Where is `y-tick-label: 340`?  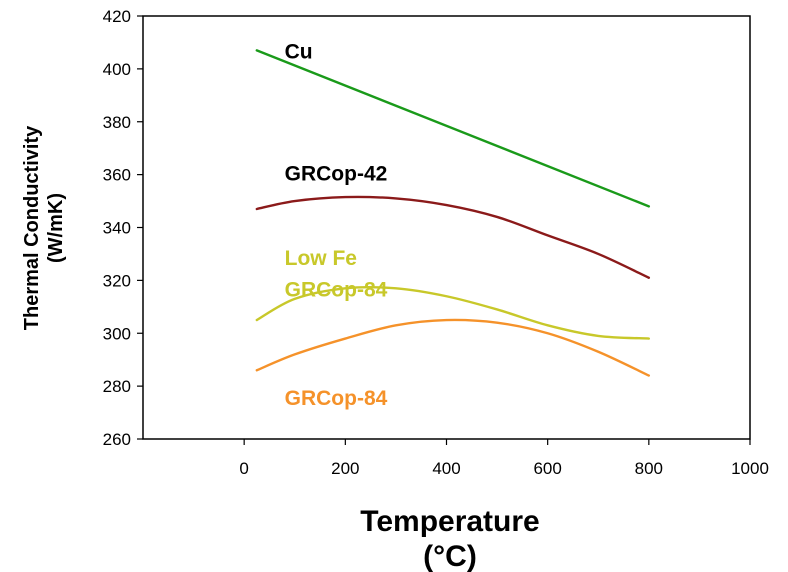 y-tick-label: 340 is located at coordinates (117, 228).